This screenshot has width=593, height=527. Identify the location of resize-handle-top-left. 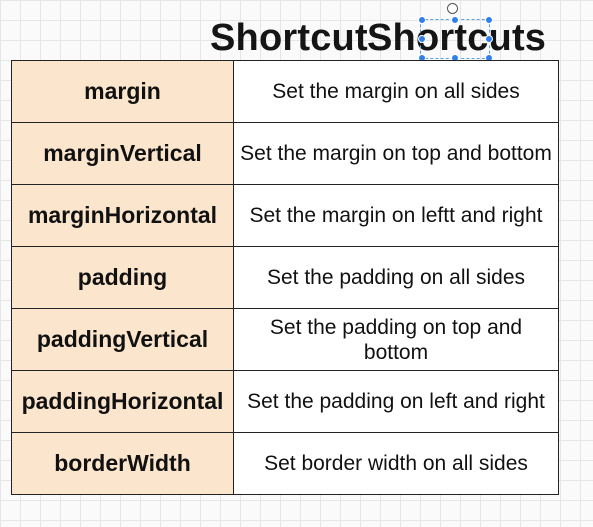
(422, 20).